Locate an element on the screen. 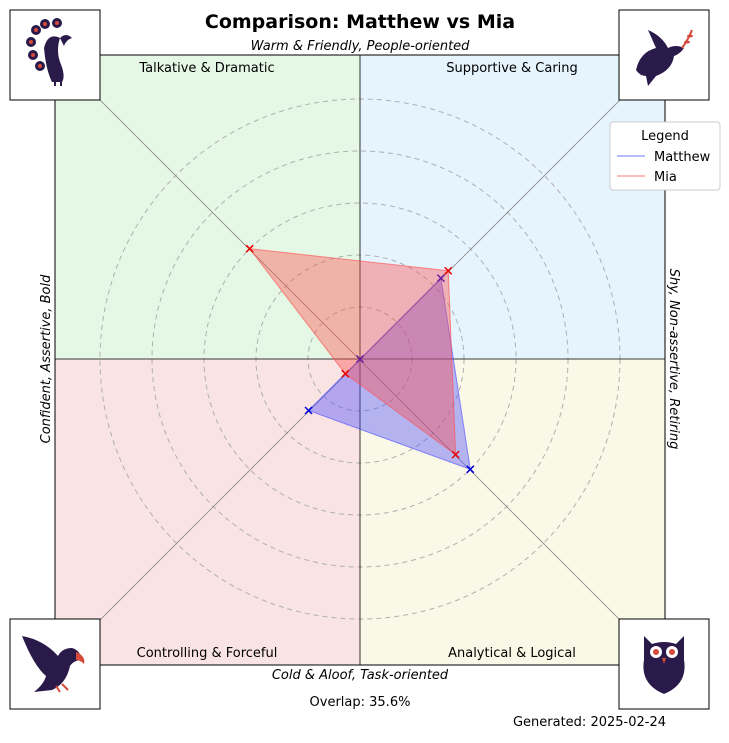  axis-label-bottom: Cold & Aloof, Task-oriented is located at coordinates (360, 675).